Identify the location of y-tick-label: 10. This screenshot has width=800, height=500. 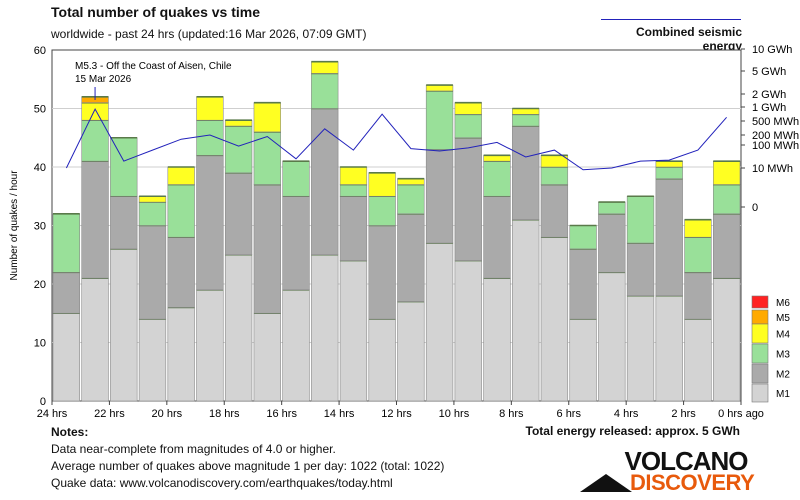
(40, 344).